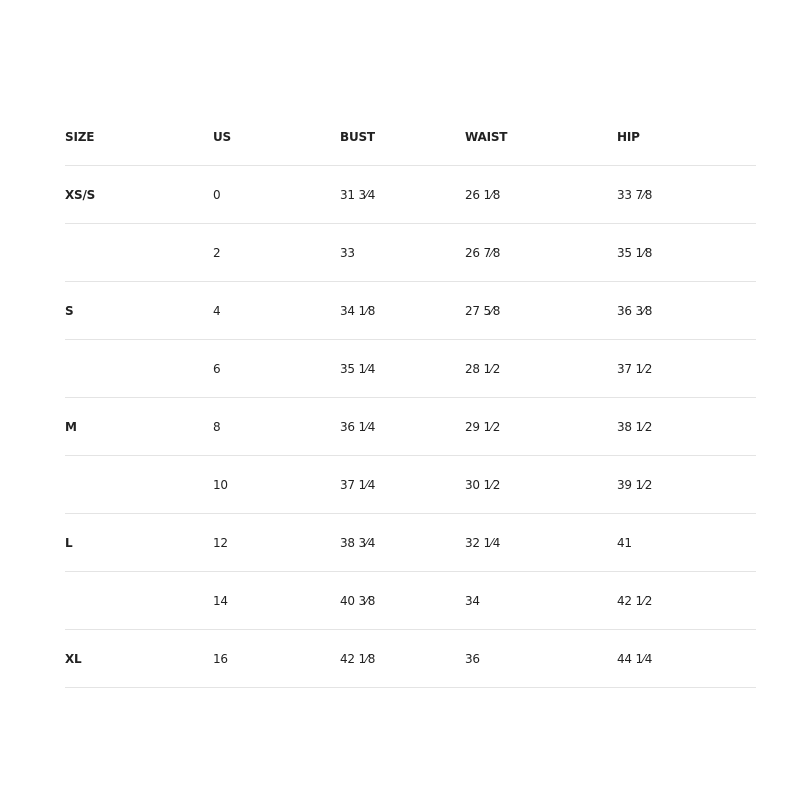  What do you see at coordinates (472, 600) in the screenshot?
I see `cell-waist: 34` at bounding box center [472, 600].